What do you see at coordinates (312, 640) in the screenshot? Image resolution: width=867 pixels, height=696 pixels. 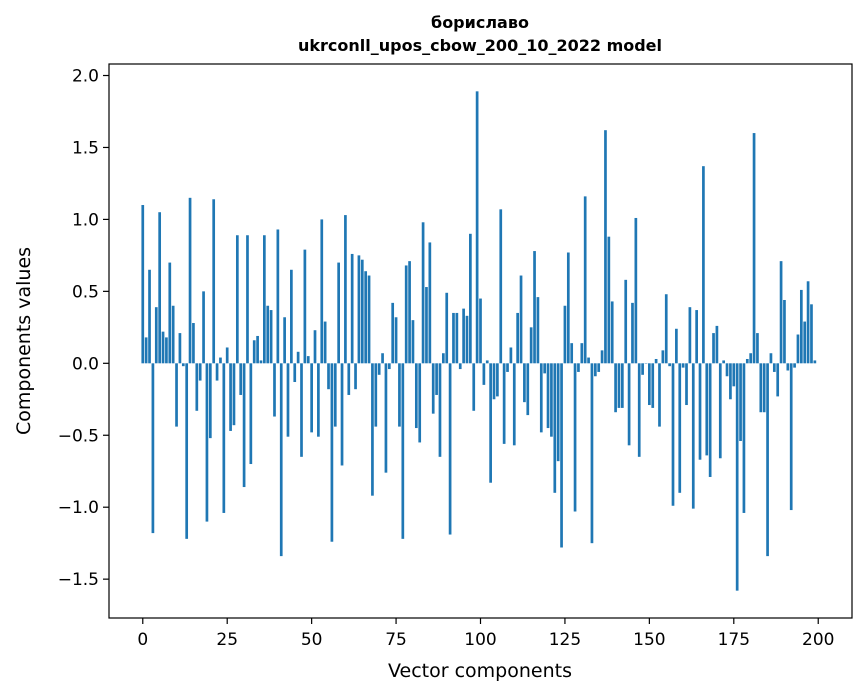 I see `x-tick-label: 50` at bounding box center [312, 640].